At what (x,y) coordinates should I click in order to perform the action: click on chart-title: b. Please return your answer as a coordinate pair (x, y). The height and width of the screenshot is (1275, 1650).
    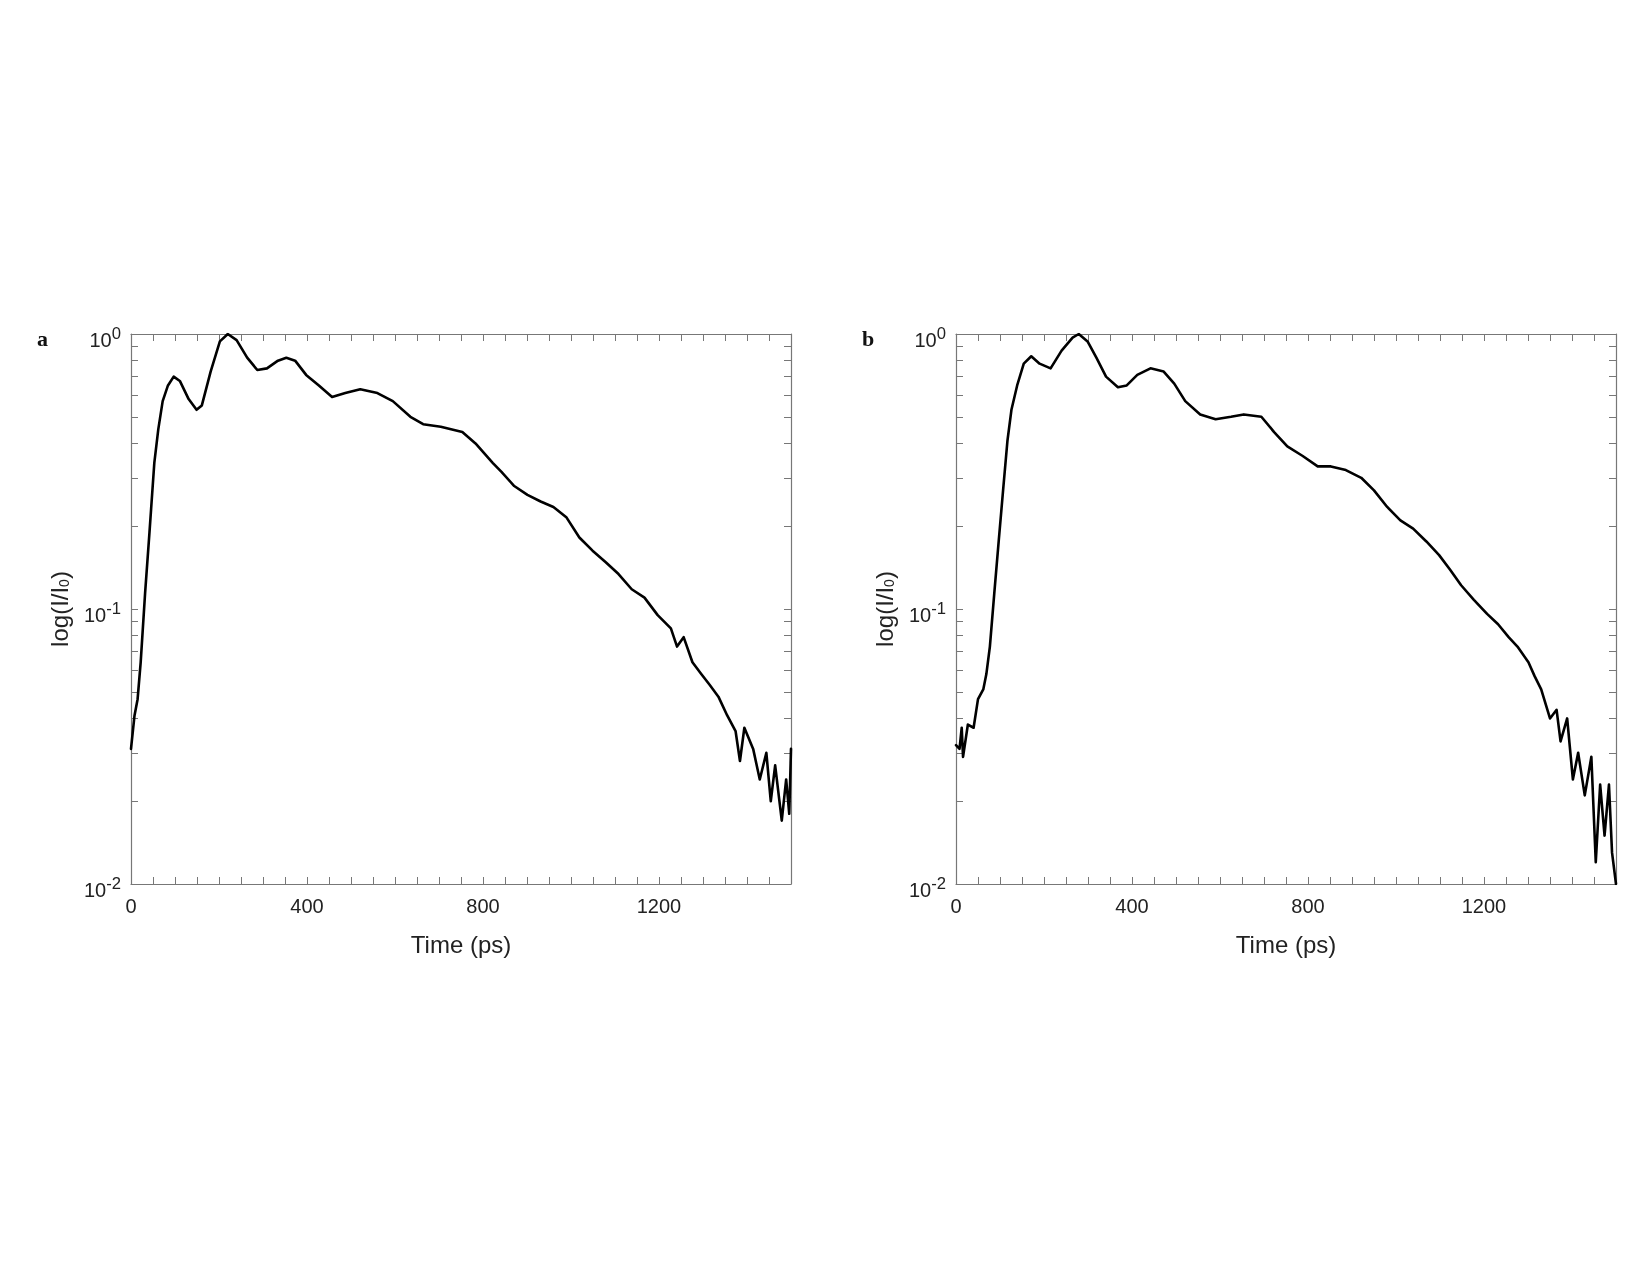
    Looking at the image, I should click on (868, 338).